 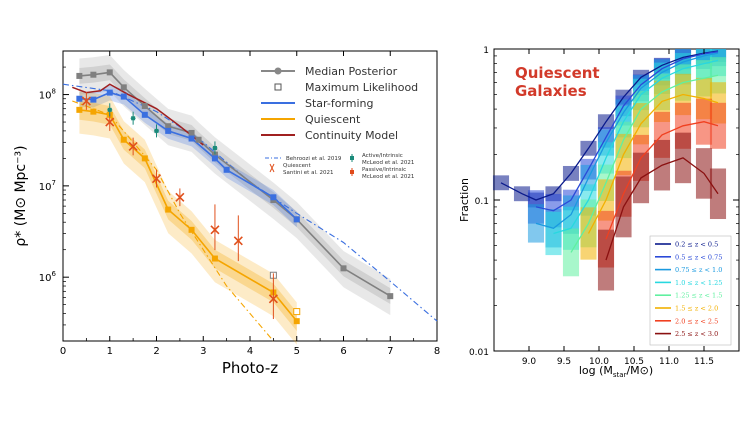 I want to click on right-series-lines, so click(x=609, y=155).